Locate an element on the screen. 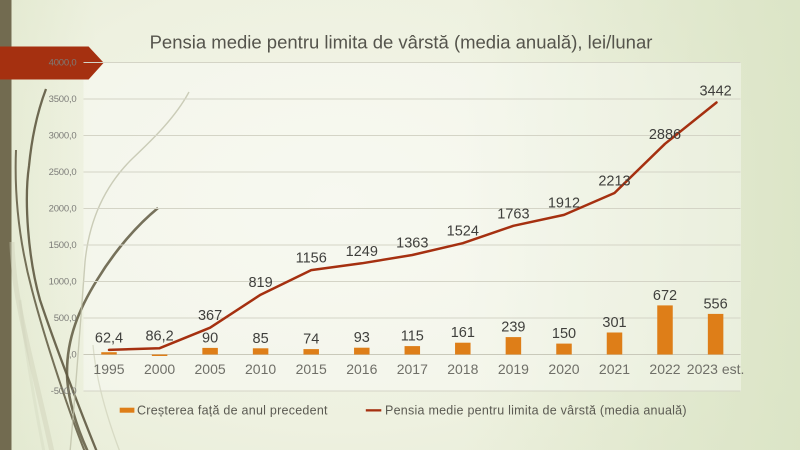 This screenshot has height=450, width=800. svg-text: 2500,0 is located at coordinates (63, 172).